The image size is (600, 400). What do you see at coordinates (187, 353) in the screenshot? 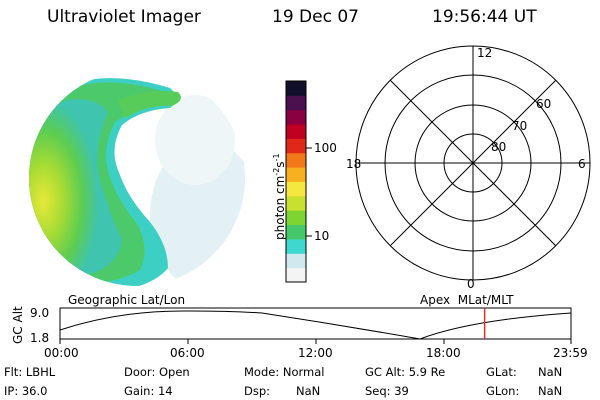
I see `orbit-xtick-0600: 06:00` at bounding box center [187, 353].